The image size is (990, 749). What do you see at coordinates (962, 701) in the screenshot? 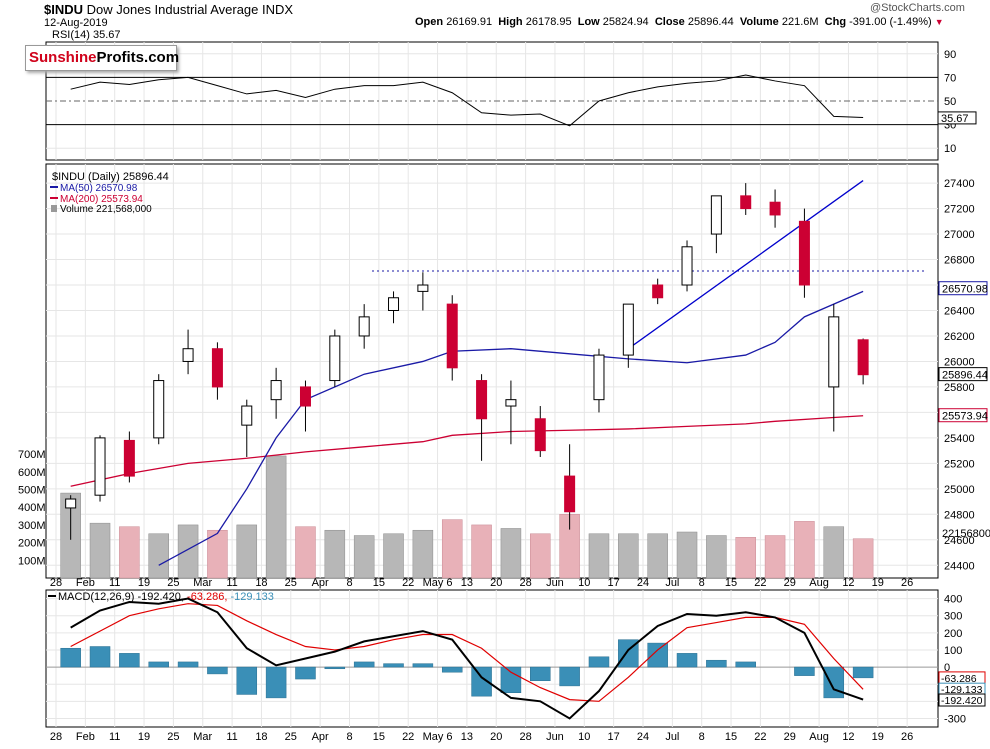
I see `macd-last: -192.420` at bounding box center [962, 701].